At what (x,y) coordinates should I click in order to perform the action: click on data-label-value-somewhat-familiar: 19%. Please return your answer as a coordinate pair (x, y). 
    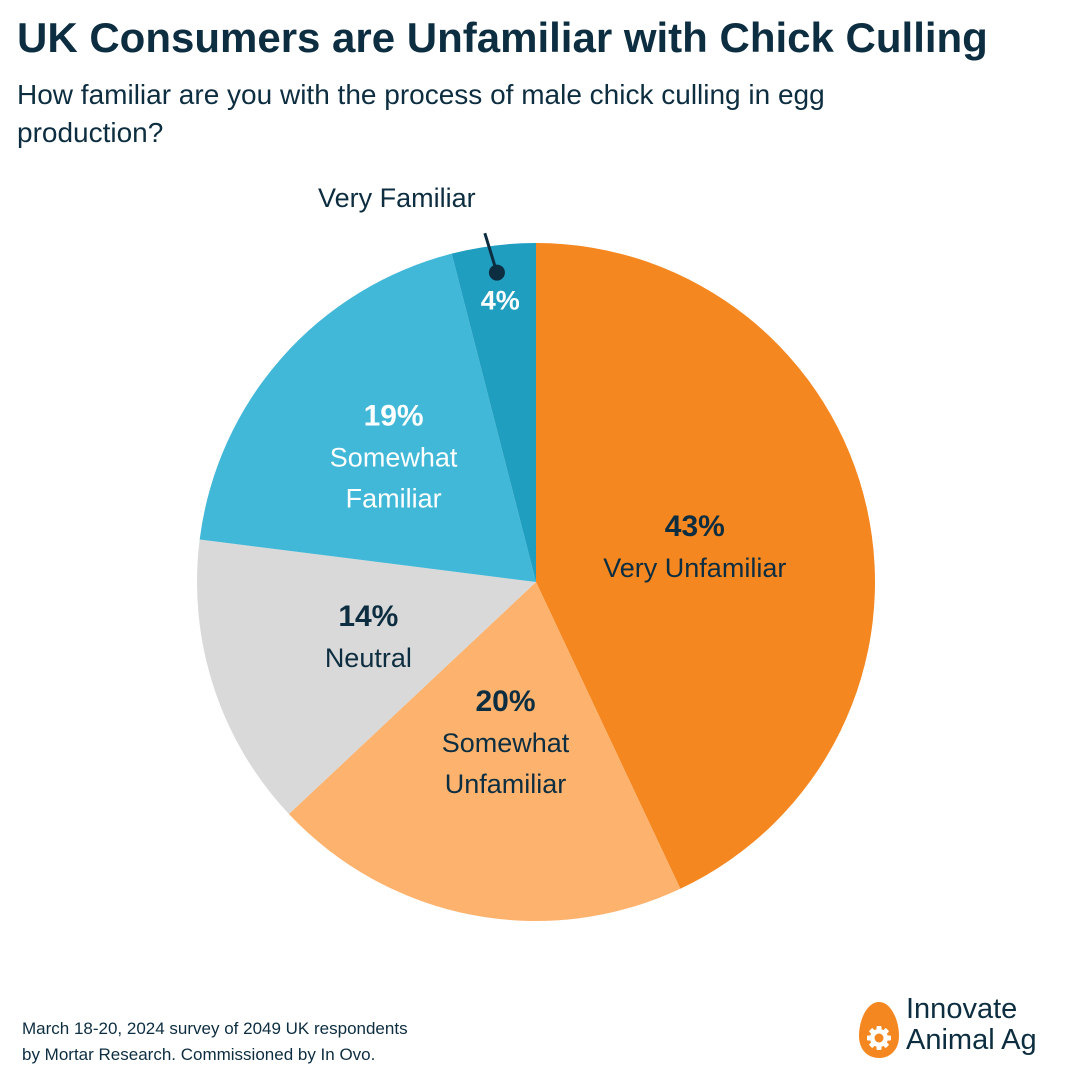
    Looking at the image, I should click on (394, 415).